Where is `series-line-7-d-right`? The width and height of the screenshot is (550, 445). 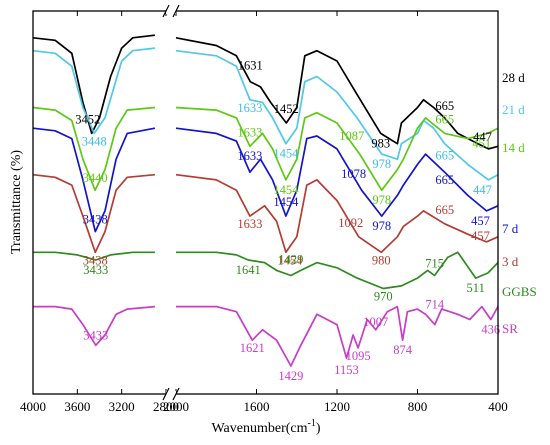 series-line-7-d-right is located at coordinates (337, 172).